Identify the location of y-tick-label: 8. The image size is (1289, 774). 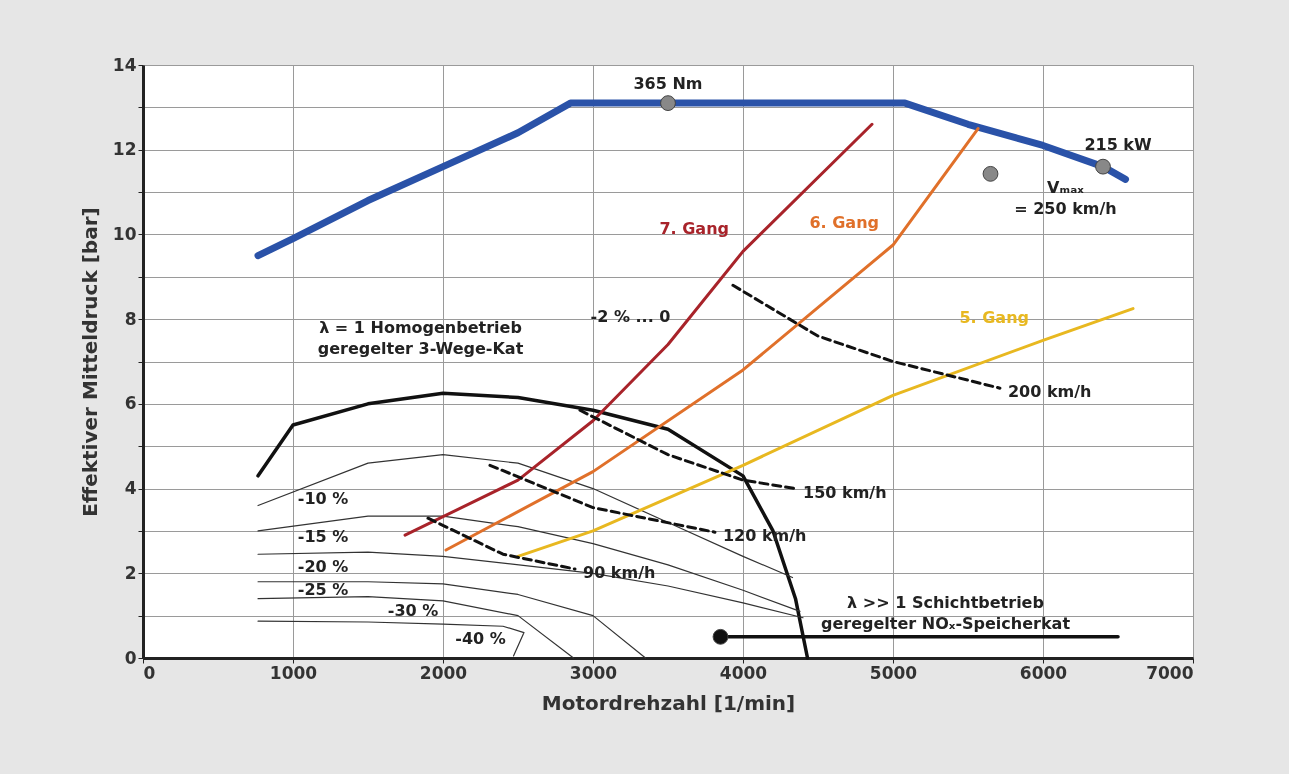
(130, 318).